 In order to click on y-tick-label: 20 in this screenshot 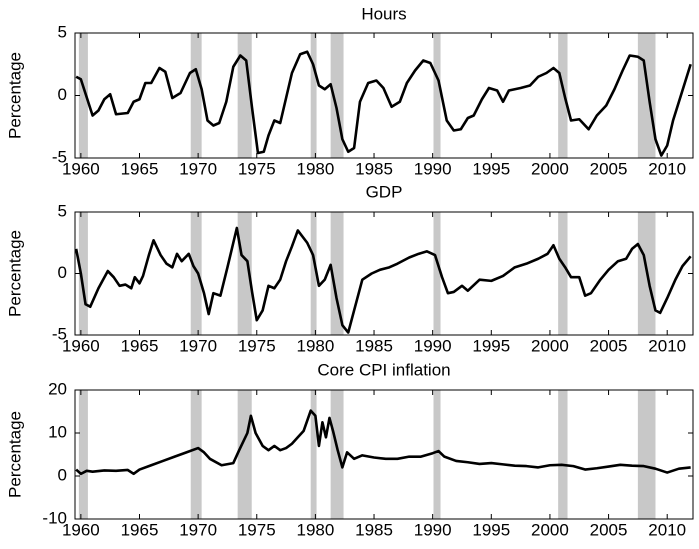, I will do `click(57, 388)`.